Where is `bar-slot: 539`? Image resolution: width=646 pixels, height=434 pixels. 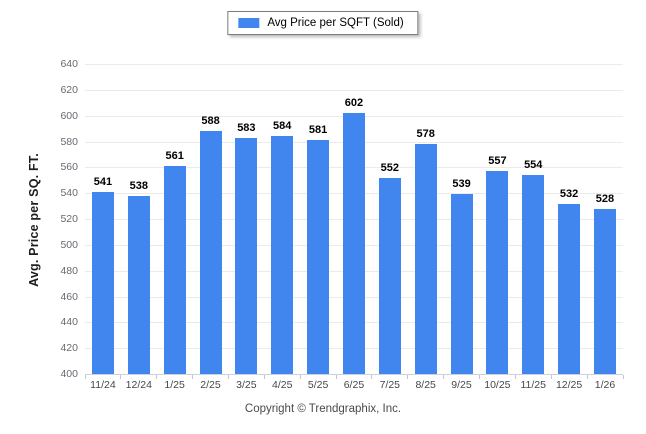
bar-slot: 539 is located at coordinates (462, 219).